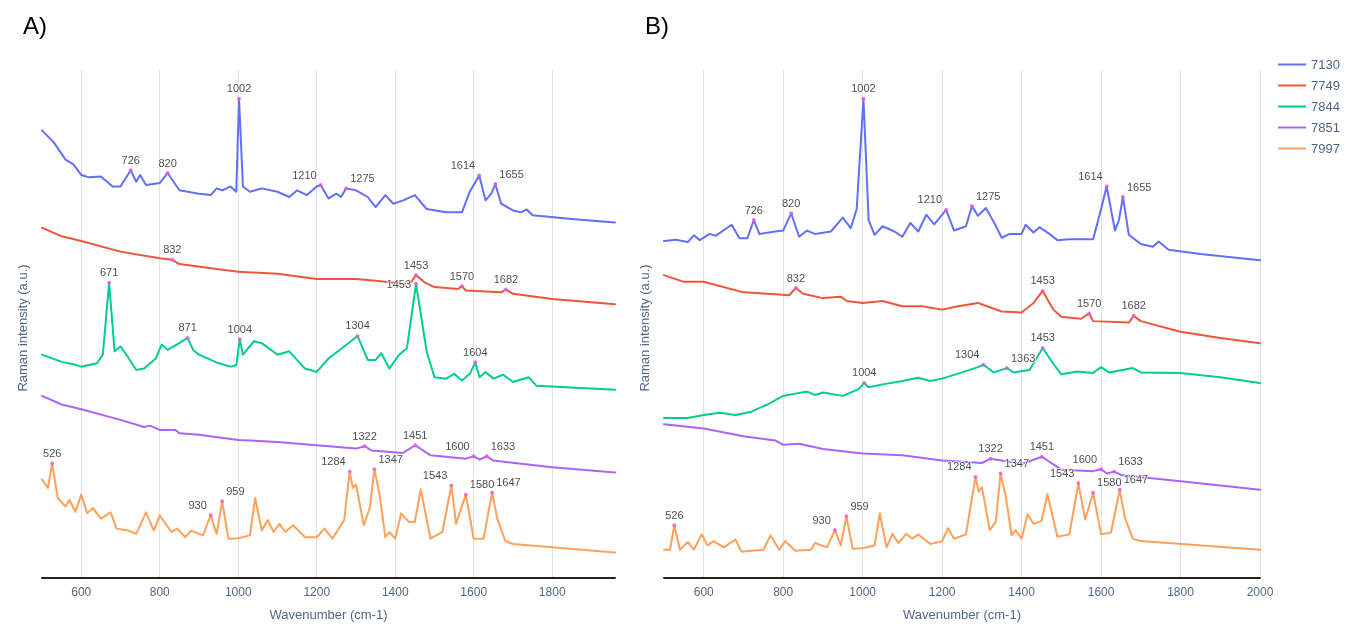  Describe the element at coordinates (35, 25) in the screenshot. I see `chart-title: A)` at that location.